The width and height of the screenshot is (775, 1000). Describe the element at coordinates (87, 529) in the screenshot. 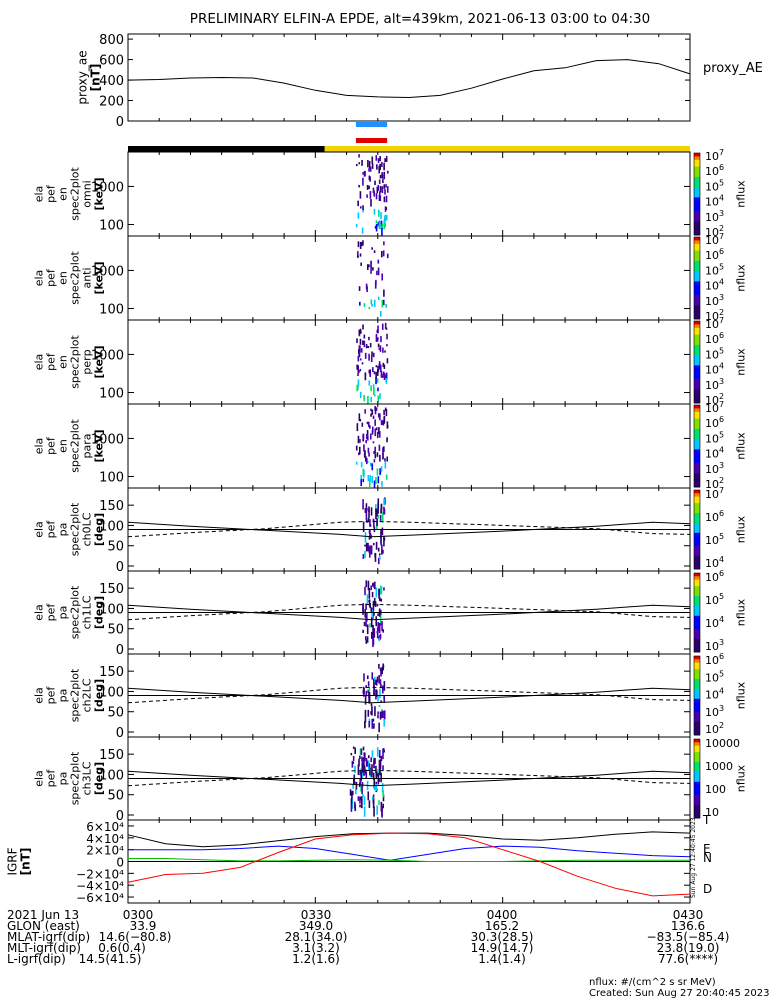

I see `pa-panel-0-ylabel-line: ch0LC` at that location.